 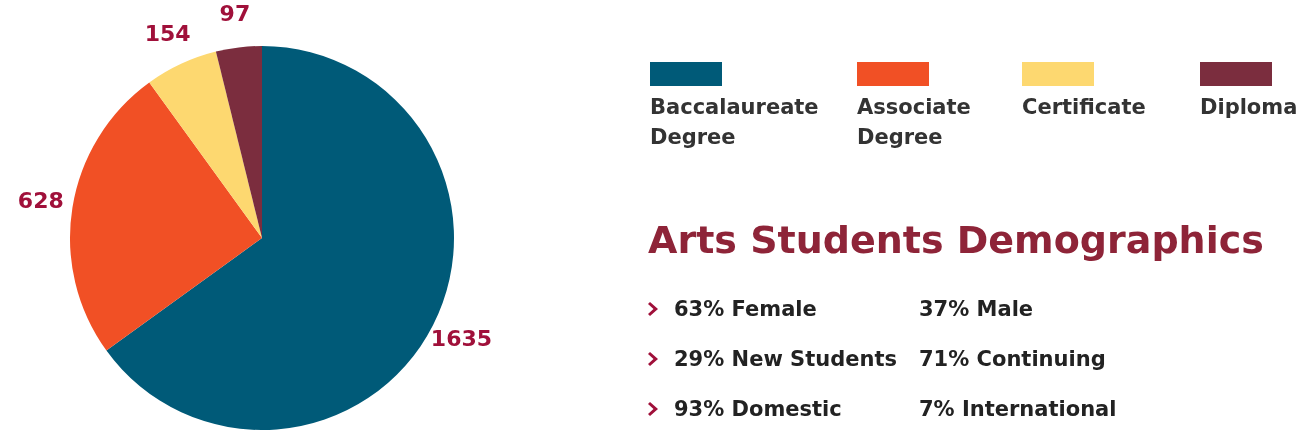 I want to click on legend-label: Diploma, so click(x=1249, y=107).